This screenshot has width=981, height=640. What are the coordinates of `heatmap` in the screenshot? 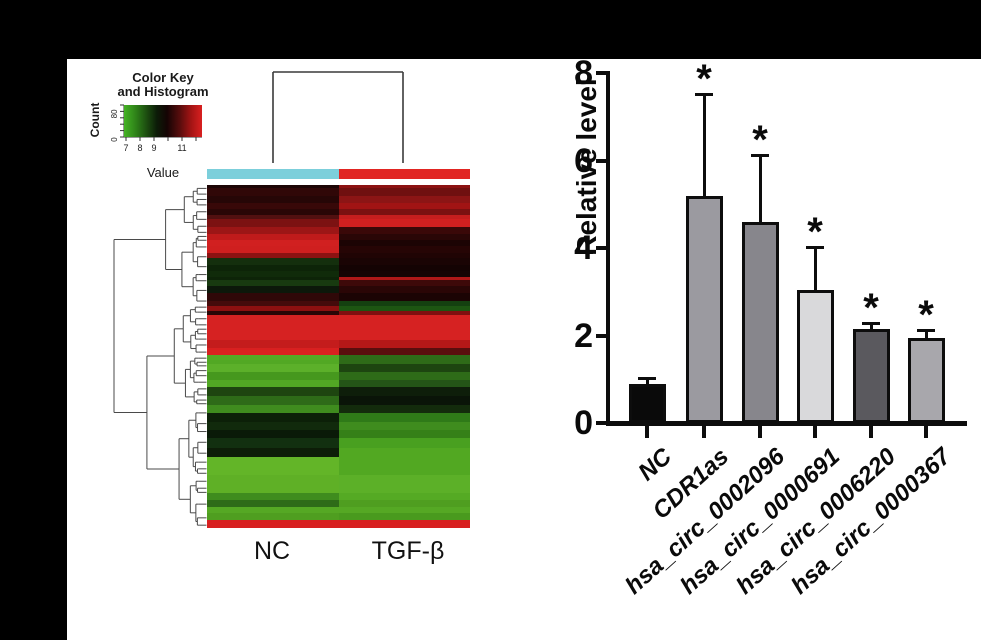 It's located at (338, 356).